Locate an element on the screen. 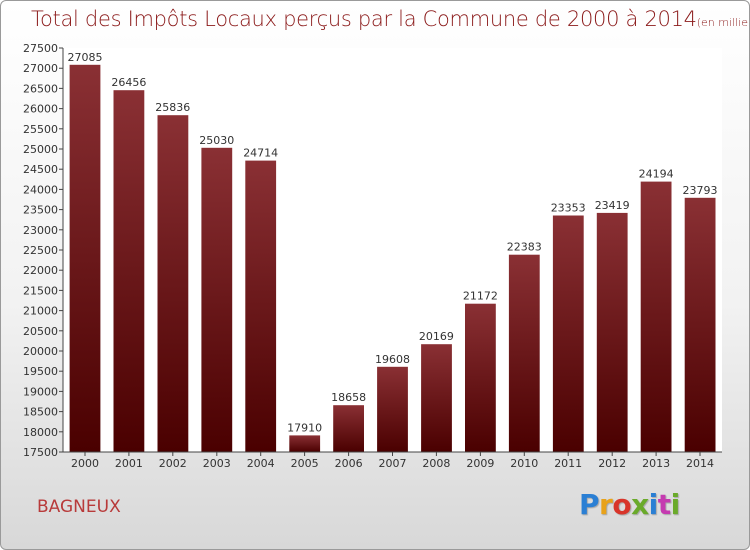  x-tick-label: 2004 is located at coordinates (261, 463).